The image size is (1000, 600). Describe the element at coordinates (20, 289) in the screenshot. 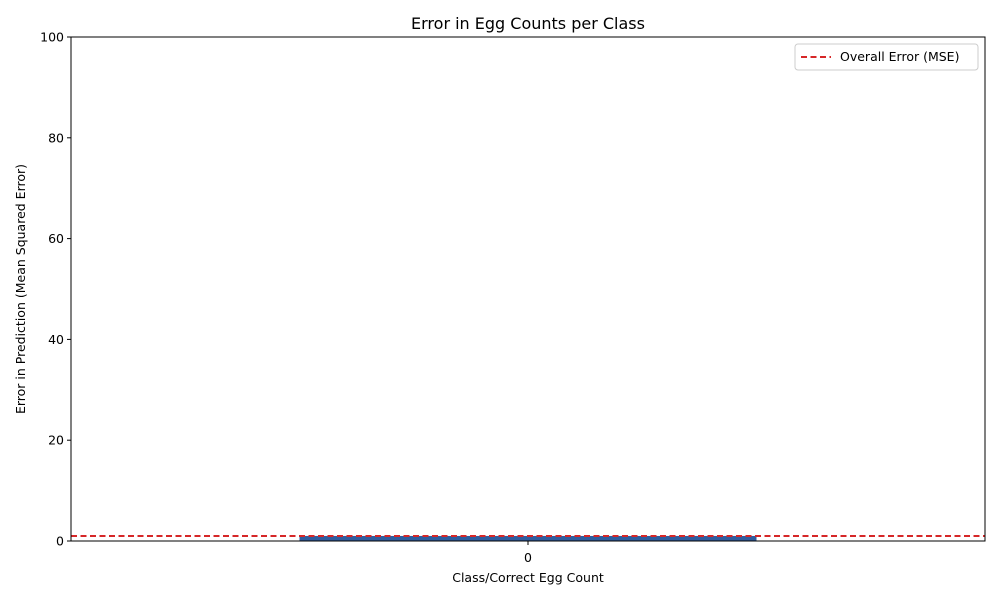

I see `y-axis-label: Error in Prediction (Mean Squared Error)` at that location.